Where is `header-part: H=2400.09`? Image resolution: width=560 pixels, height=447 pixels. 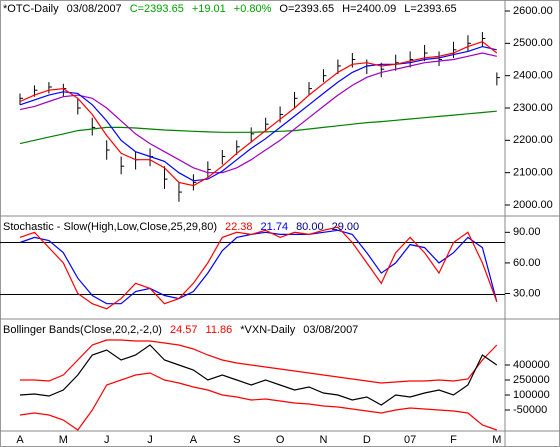 header-part: H=2400.09 is located at coordinates (369, 9).